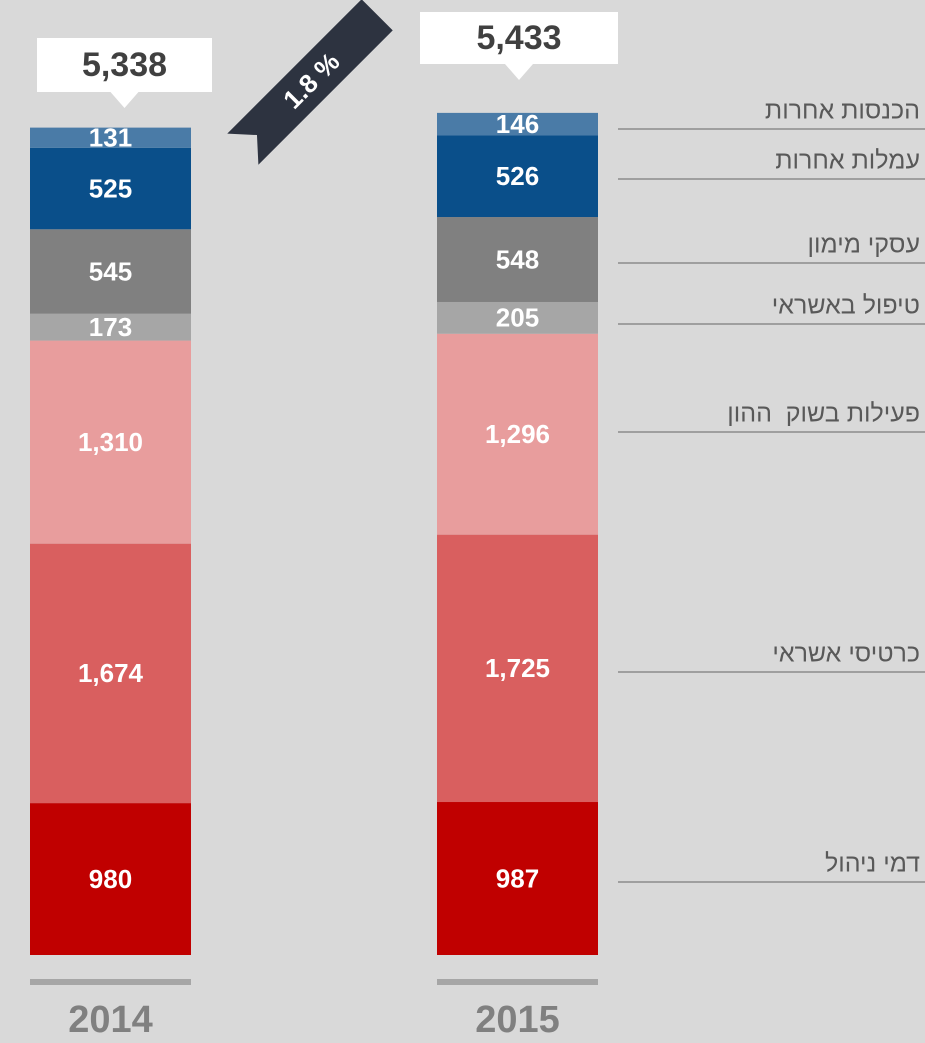  Describe the element at coordinates (124, 65) in the screenshot. I see `total-label: 5,338` at that location.